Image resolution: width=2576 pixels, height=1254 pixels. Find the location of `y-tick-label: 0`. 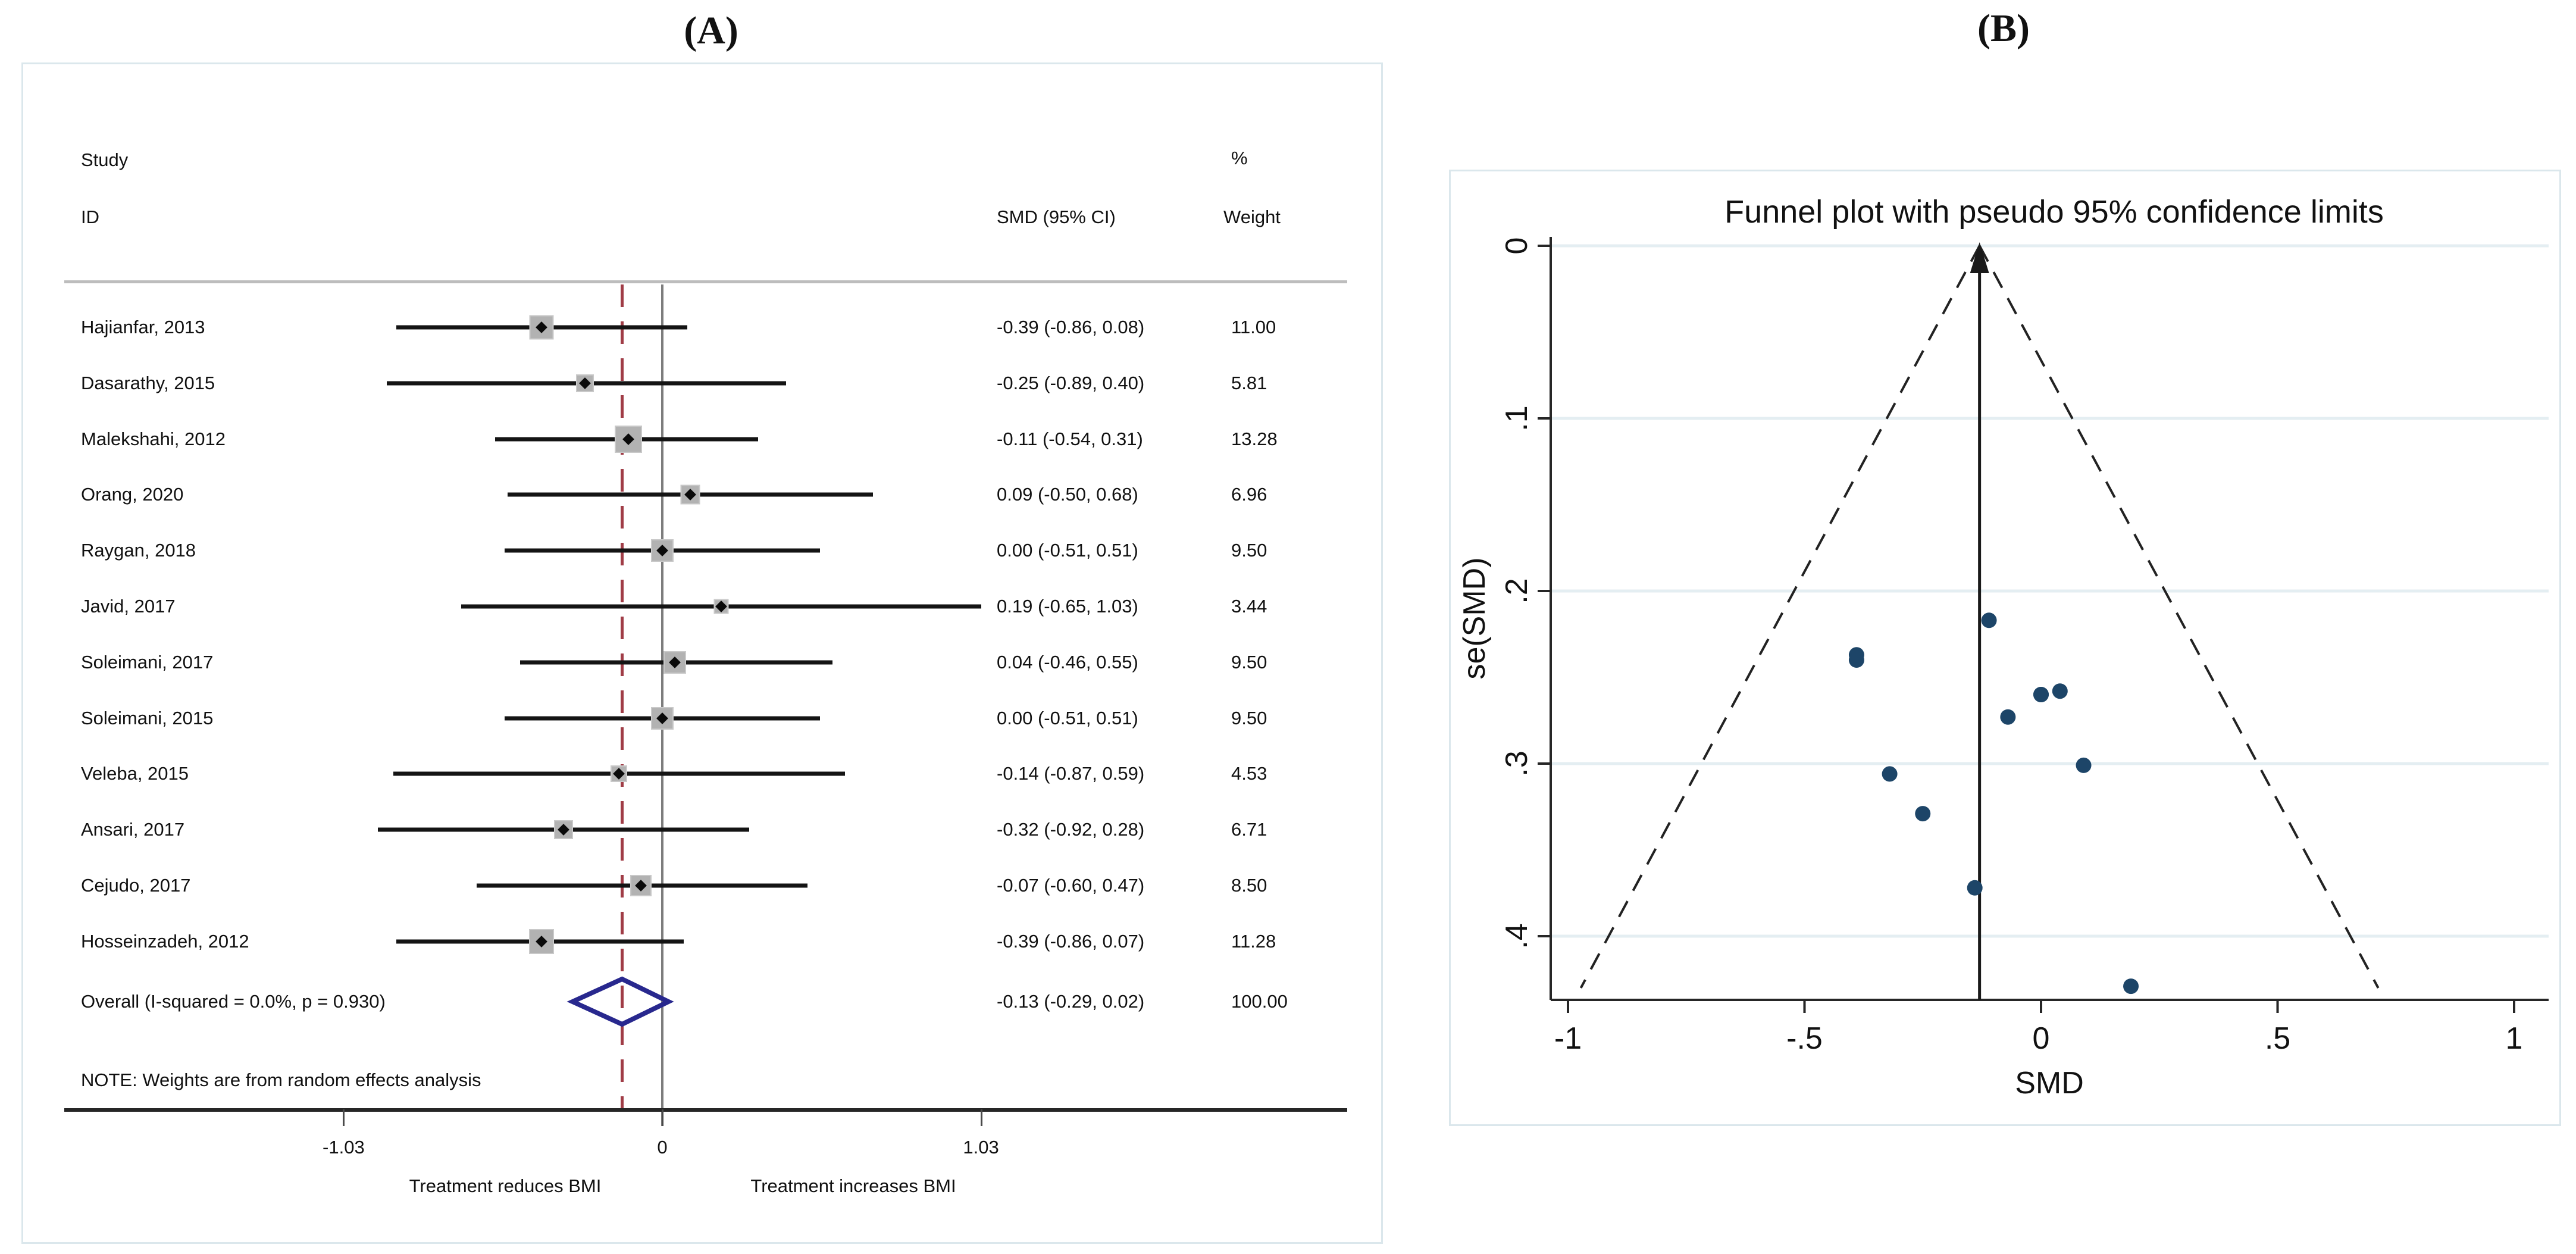

y-tick-label: 0 is located at coordinates (1517, 246).